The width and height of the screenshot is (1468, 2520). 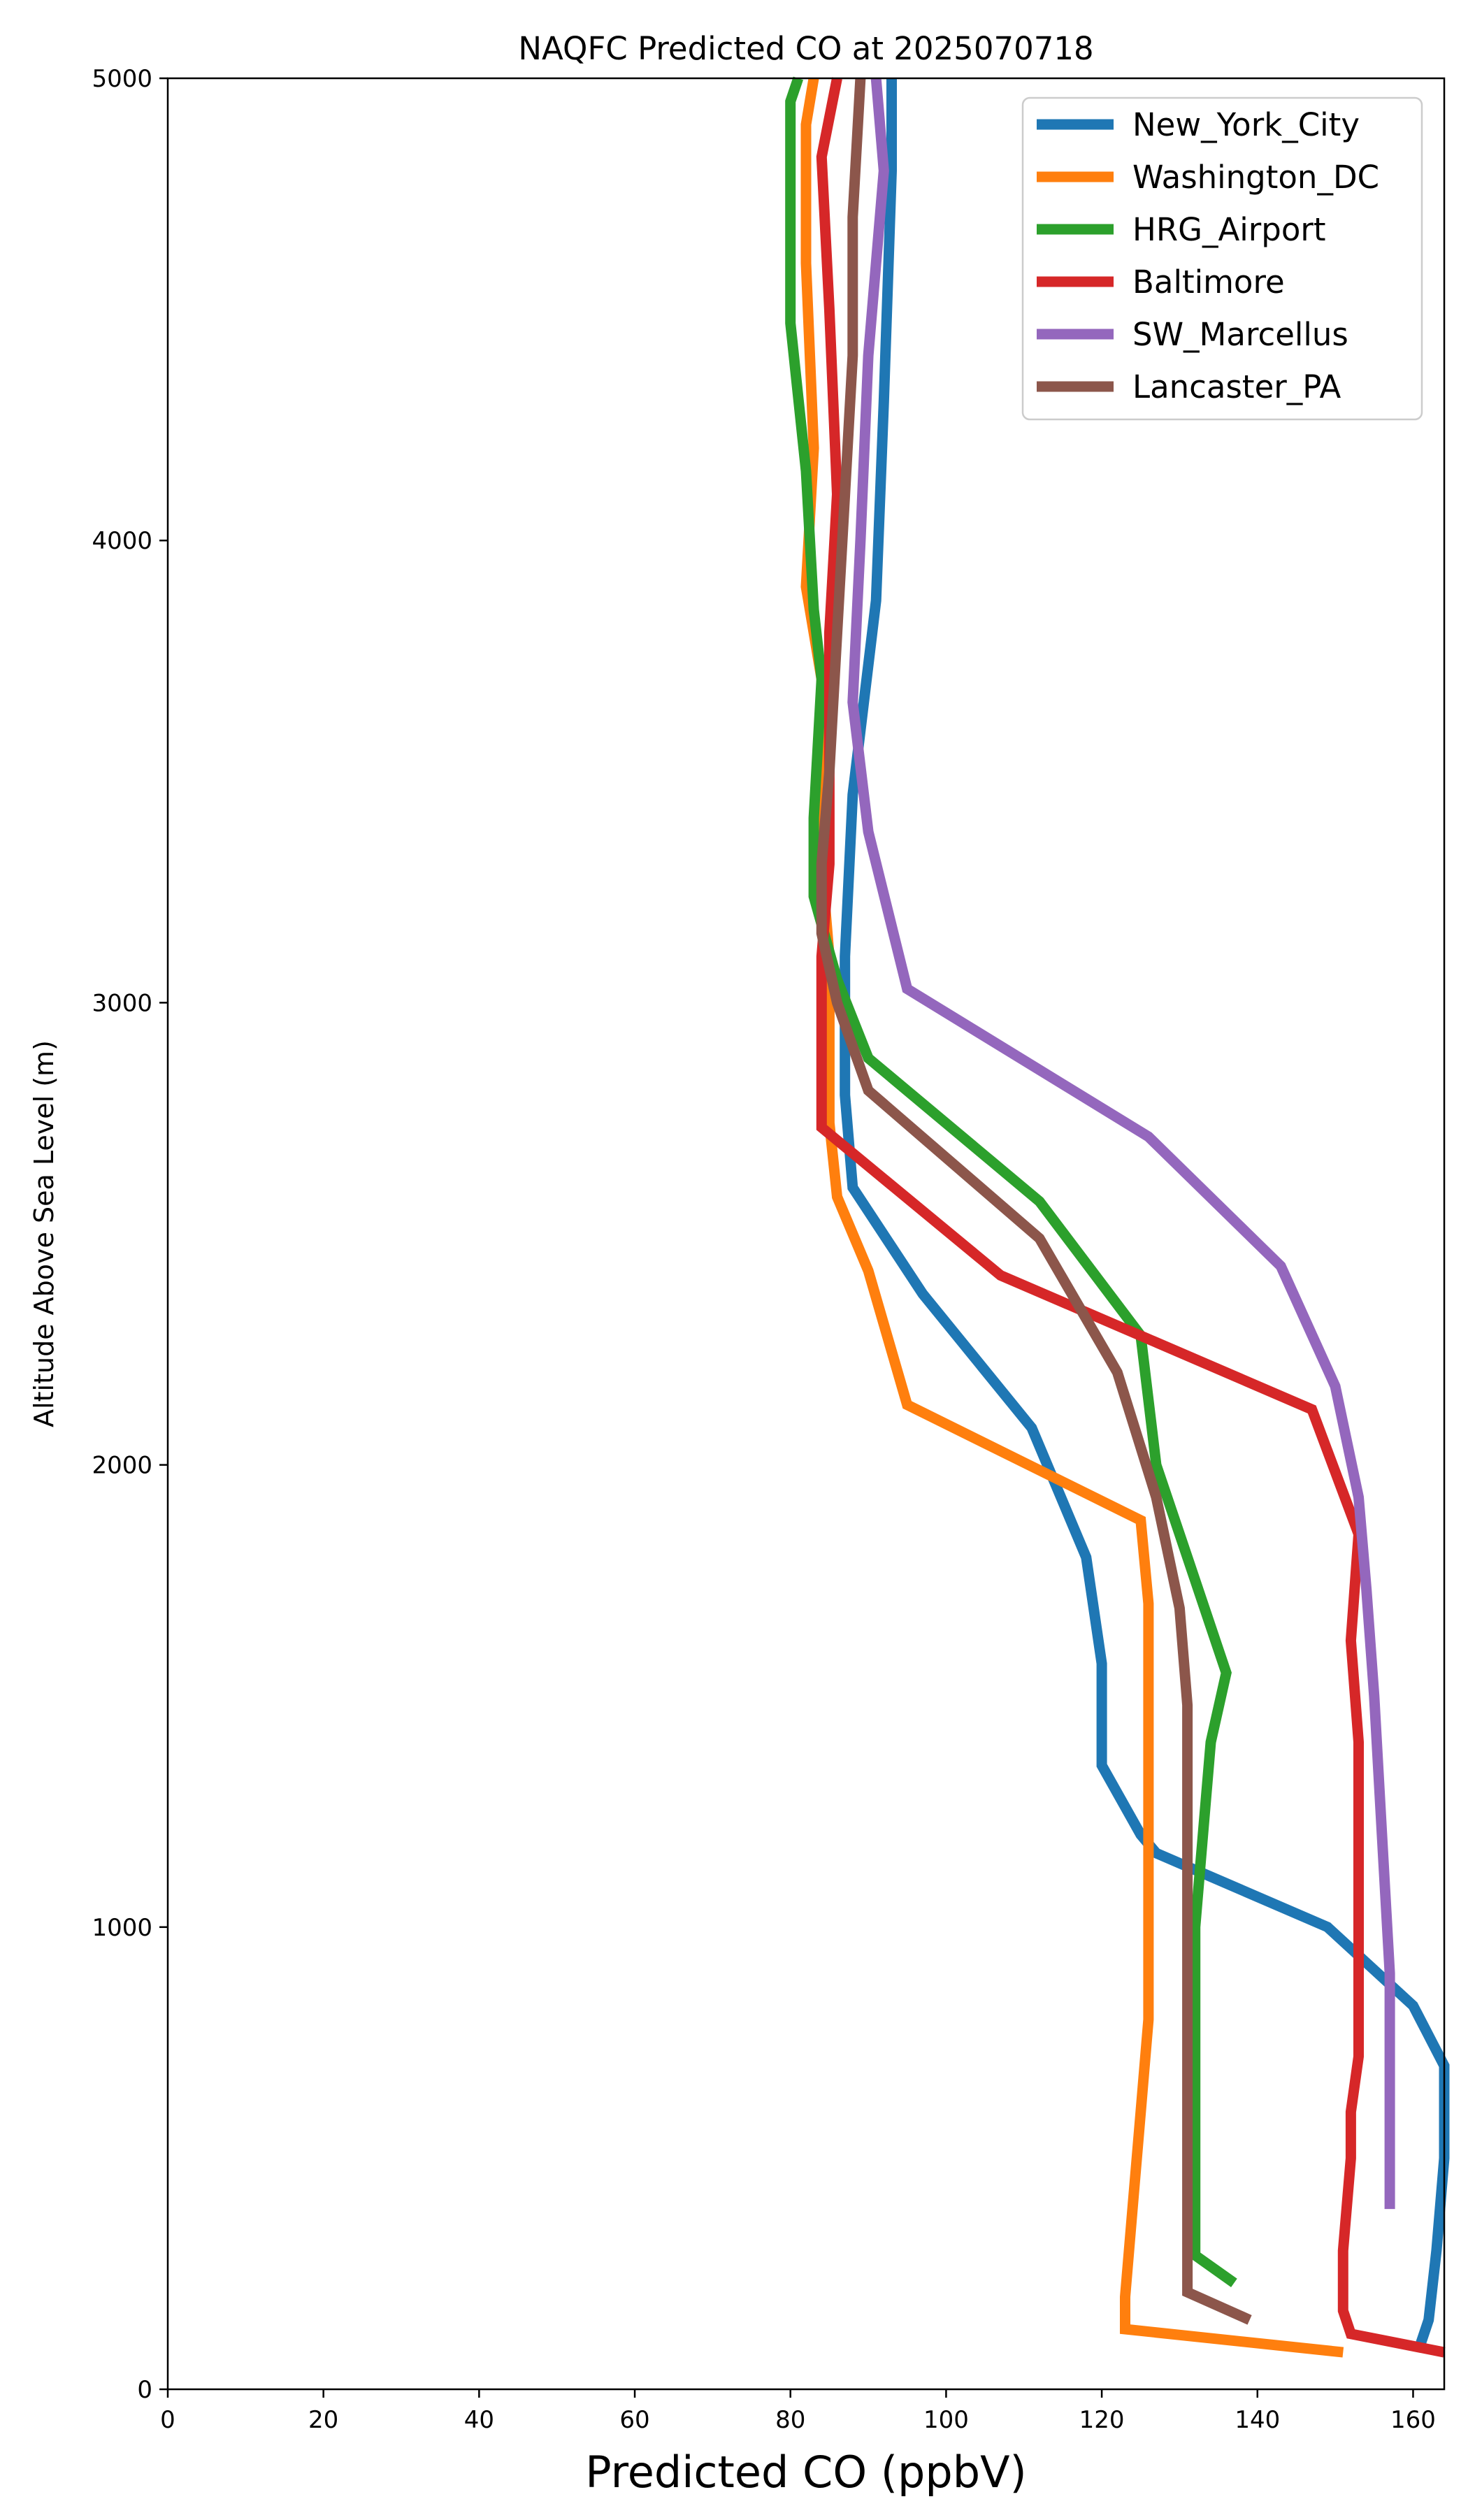 What do you see at coordinates (634, 2420) in the screenshot?
I see `x-tick-label: 60` at bounding box center [634, 2420].